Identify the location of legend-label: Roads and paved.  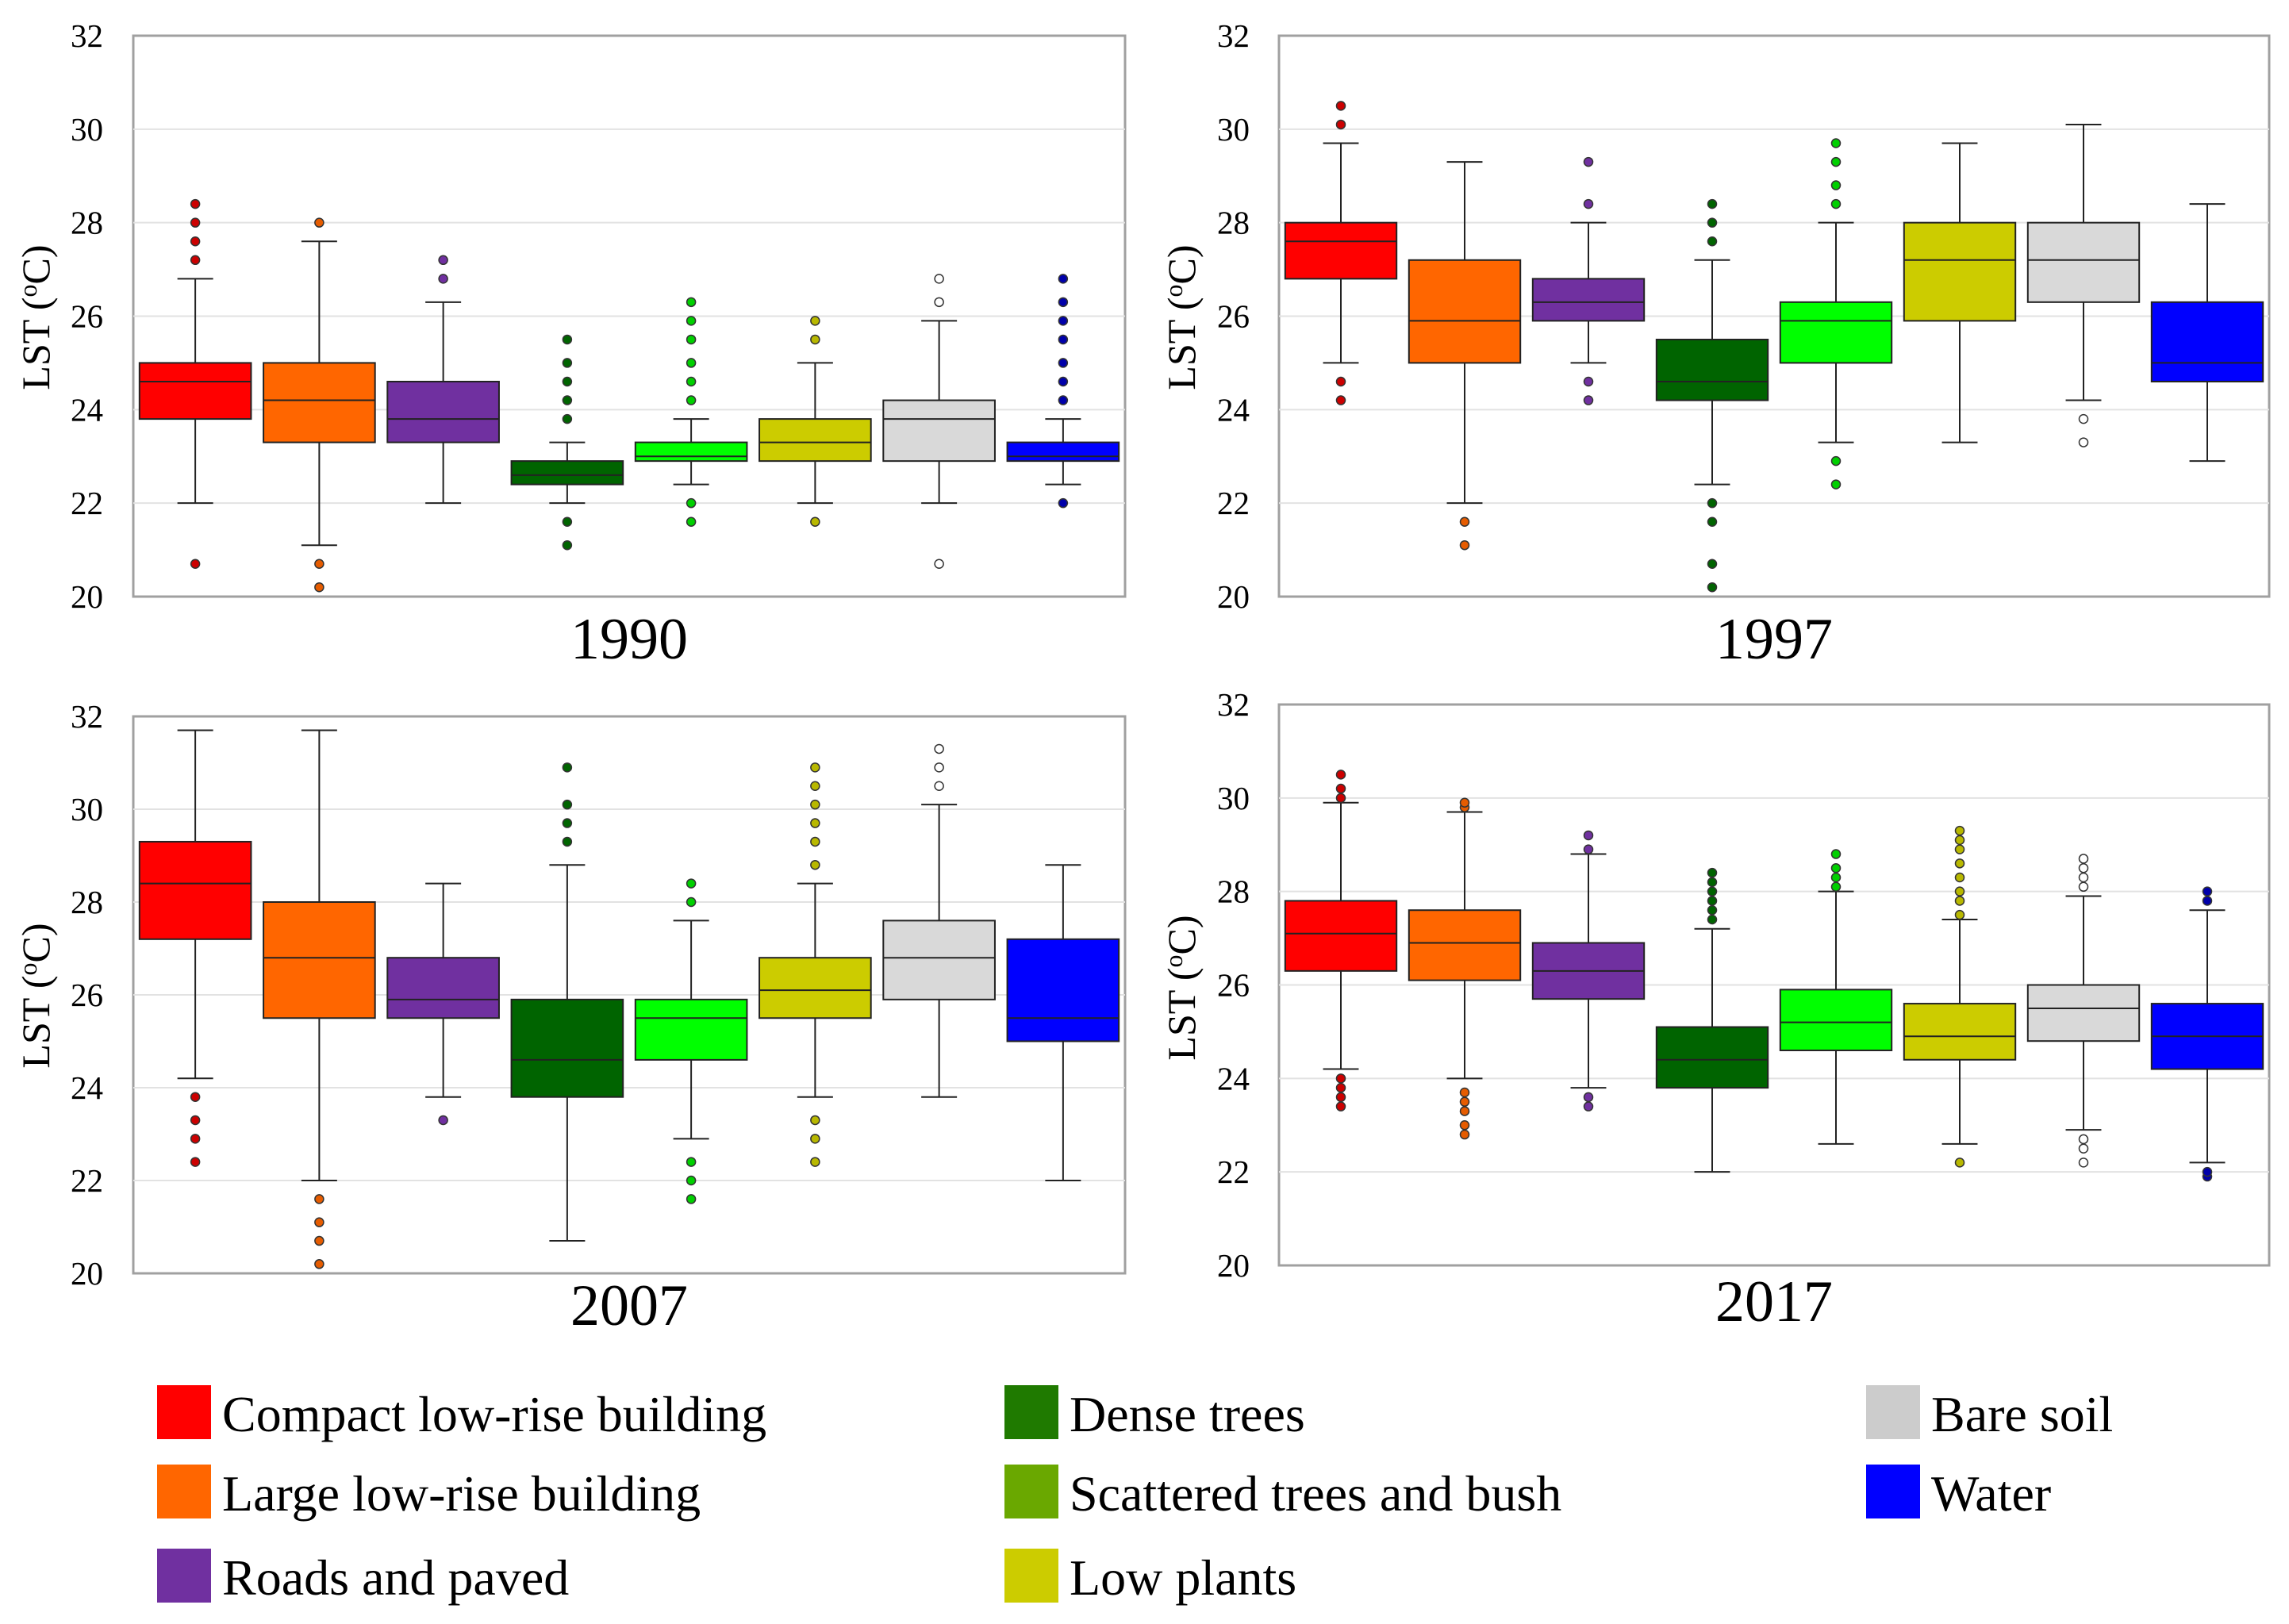
(396, 1577).